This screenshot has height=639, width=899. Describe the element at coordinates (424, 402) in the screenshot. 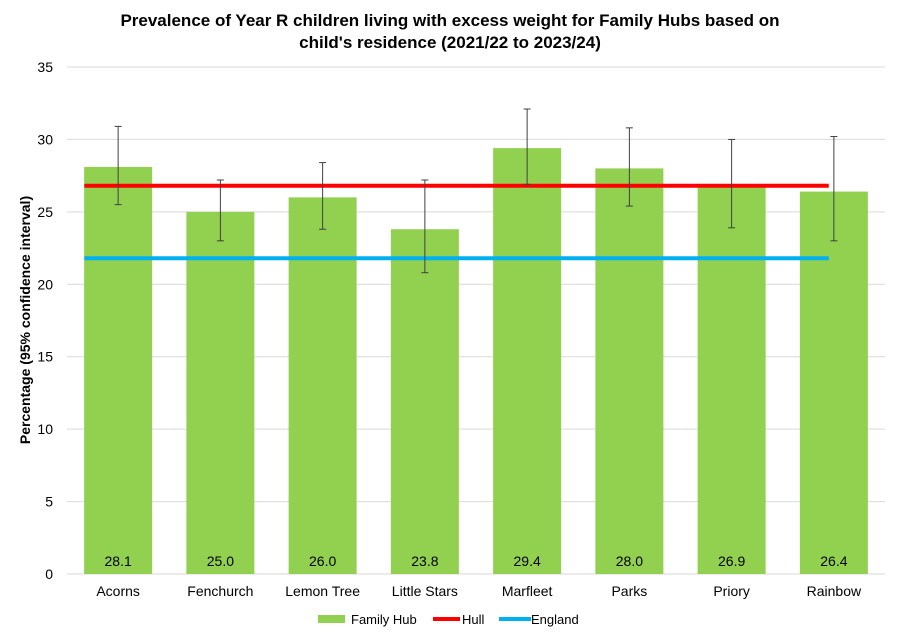

I see `bar-little-stars` at that location.